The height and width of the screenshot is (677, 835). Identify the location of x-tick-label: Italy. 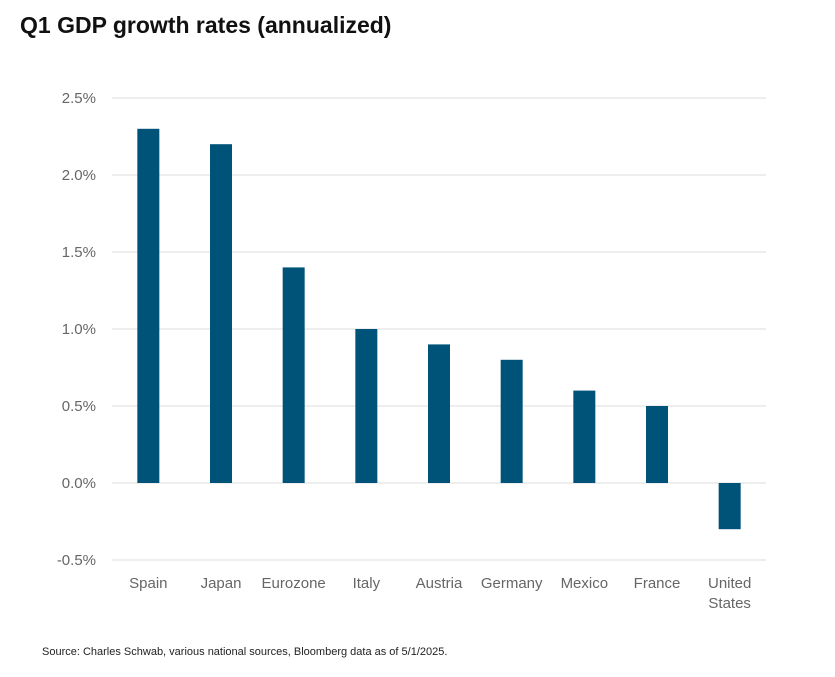
(367, 583).